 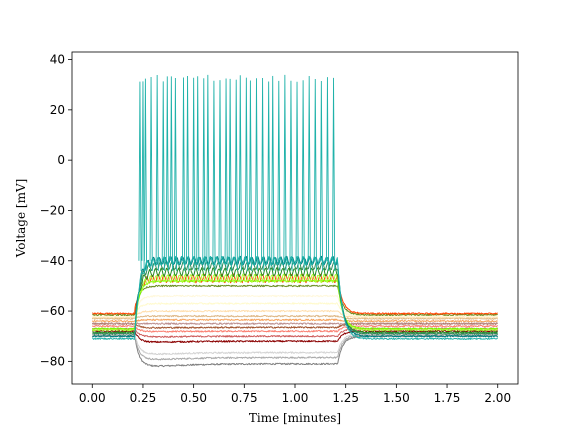 What do you see at coordinates (447, 398) in the screenshot?
I see `x-tick-label: 1.75` at bounding box center [447, 398].